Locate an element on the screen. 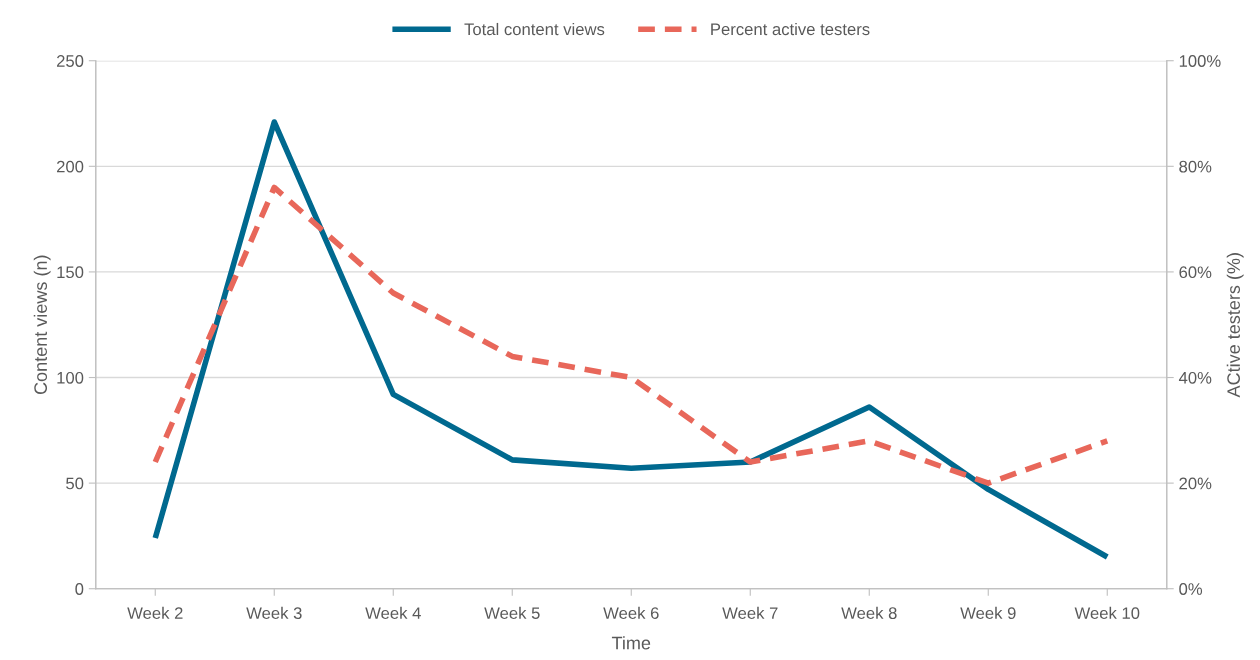 The image size is (1260, 660). y2-tick-label: 0% is located at coordinates (1191, 589).